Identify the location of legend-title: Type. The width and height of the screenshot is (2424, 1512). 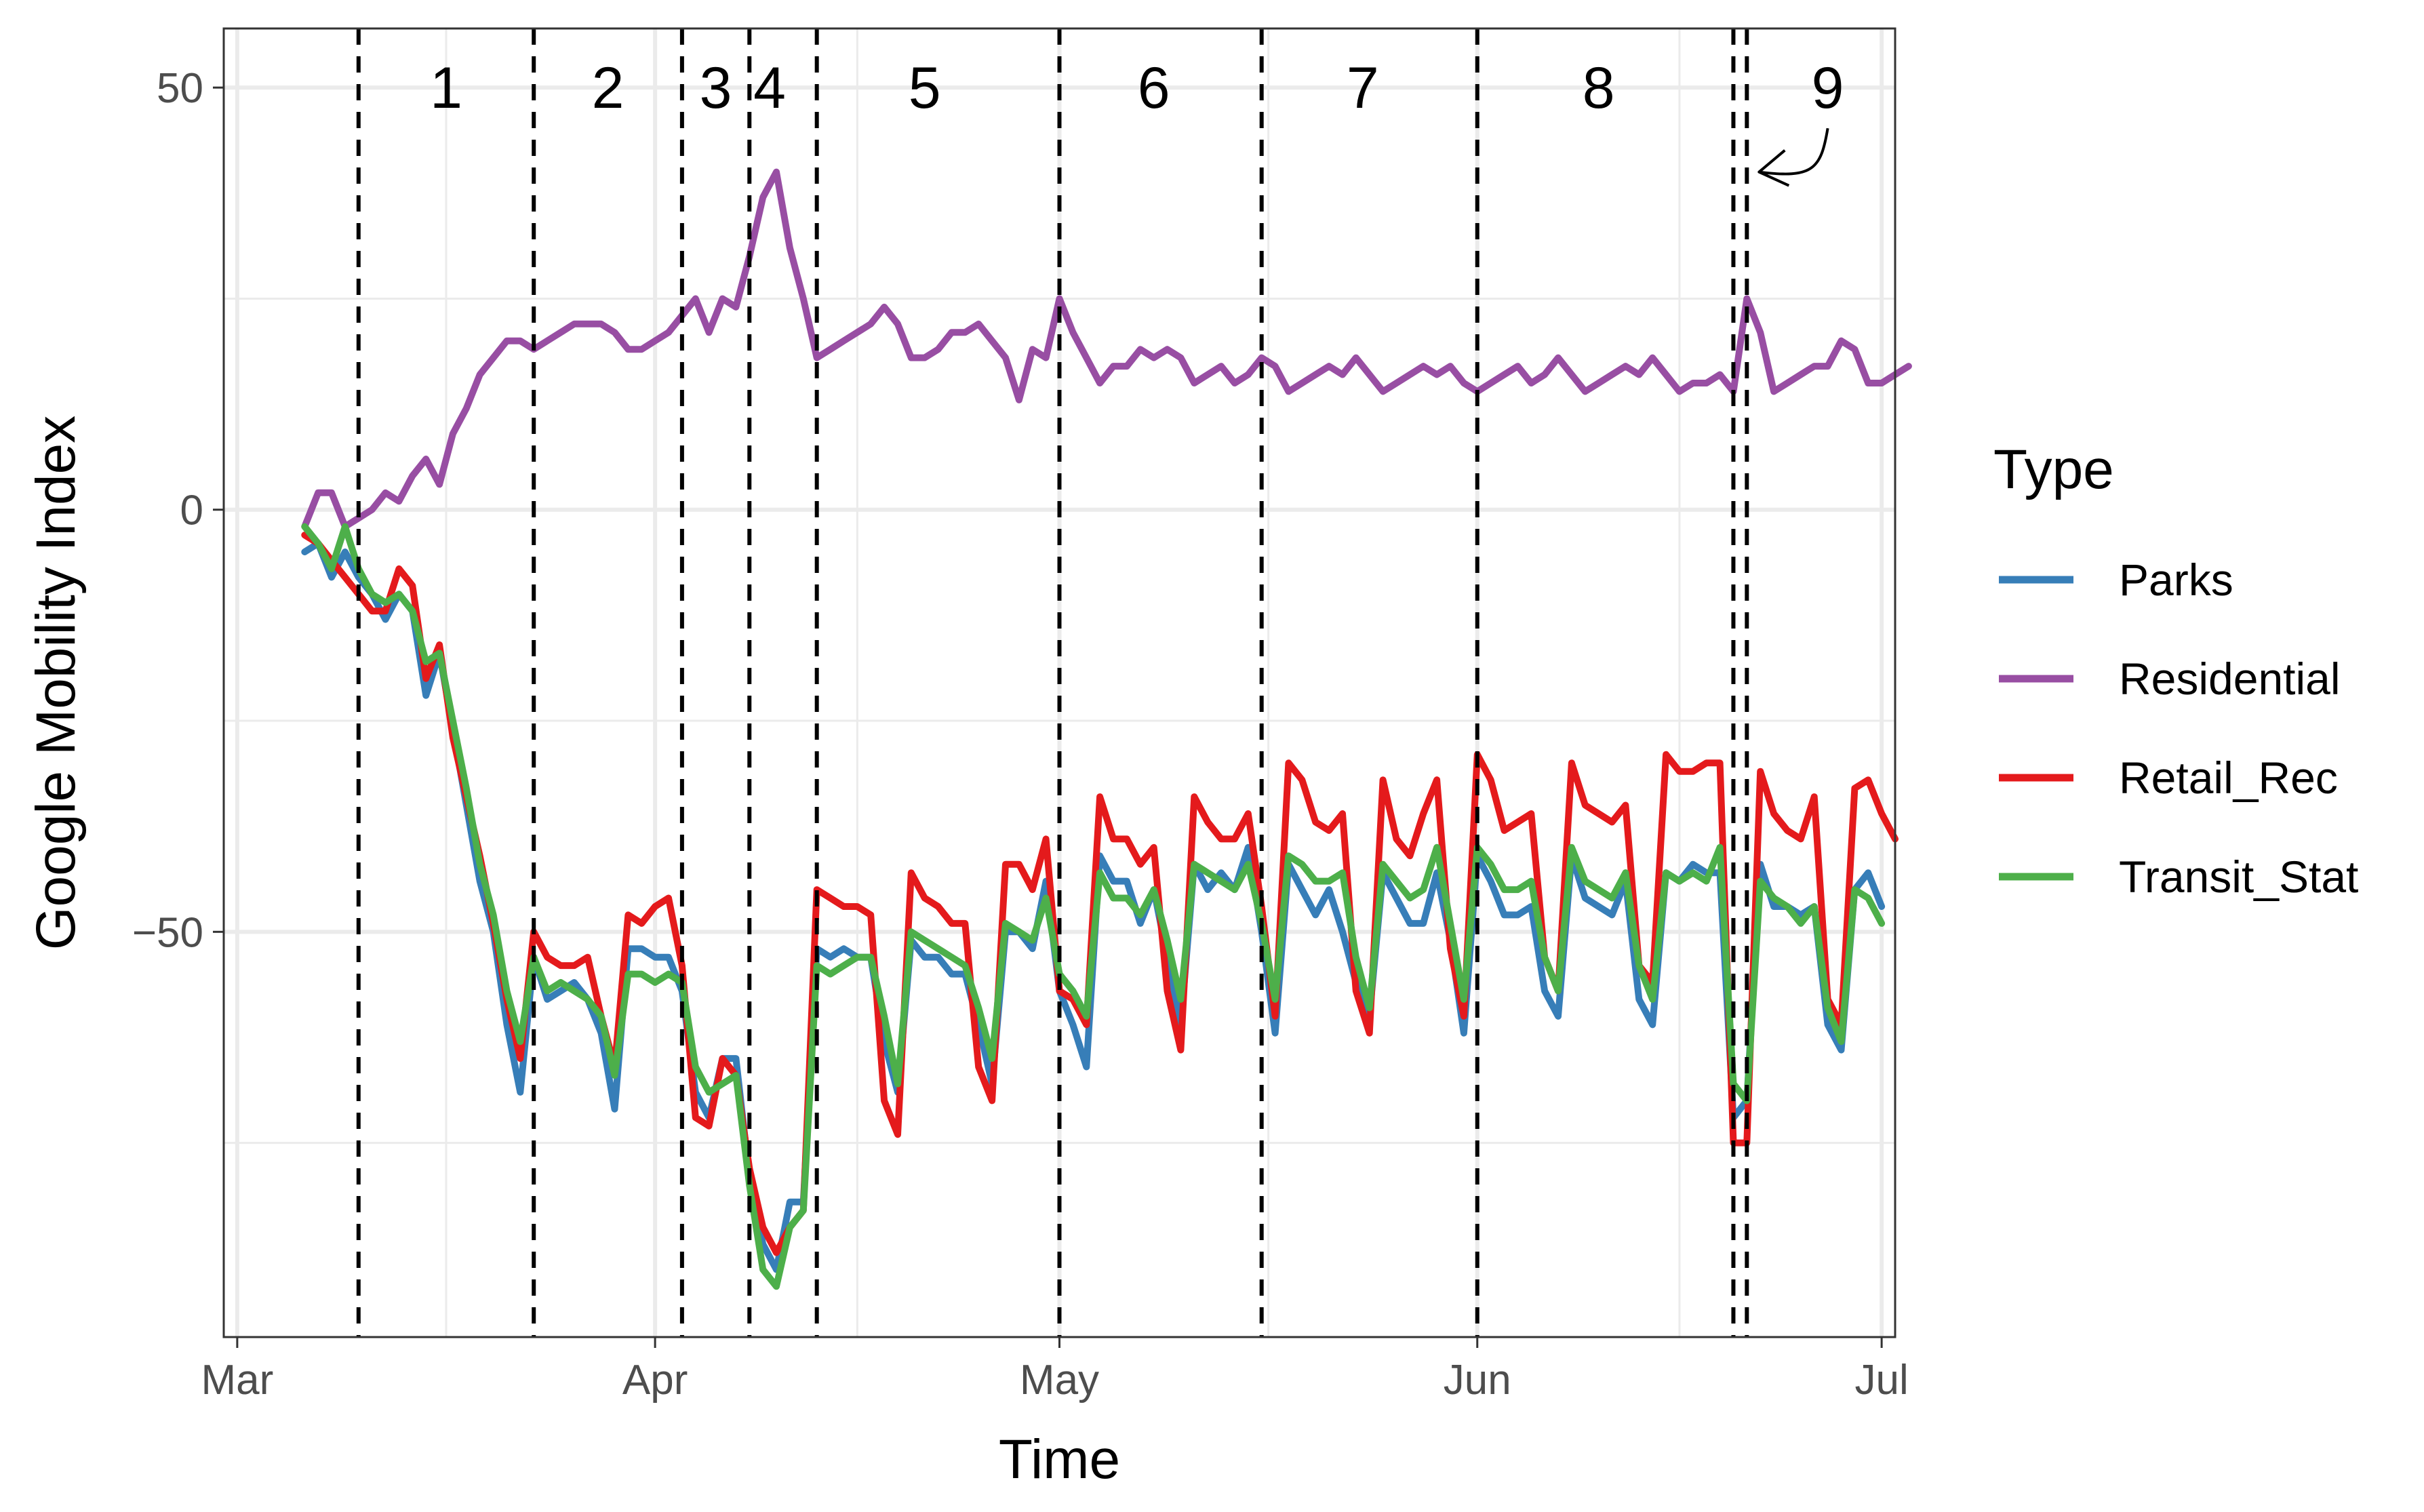
(2053, 470).